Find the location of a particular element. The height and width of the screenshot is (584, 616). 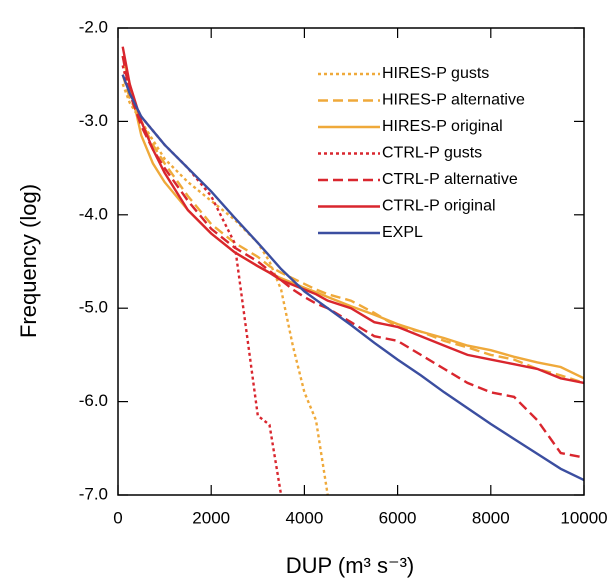

x-tick-label: 8000 is located at coordinates (491, 517).